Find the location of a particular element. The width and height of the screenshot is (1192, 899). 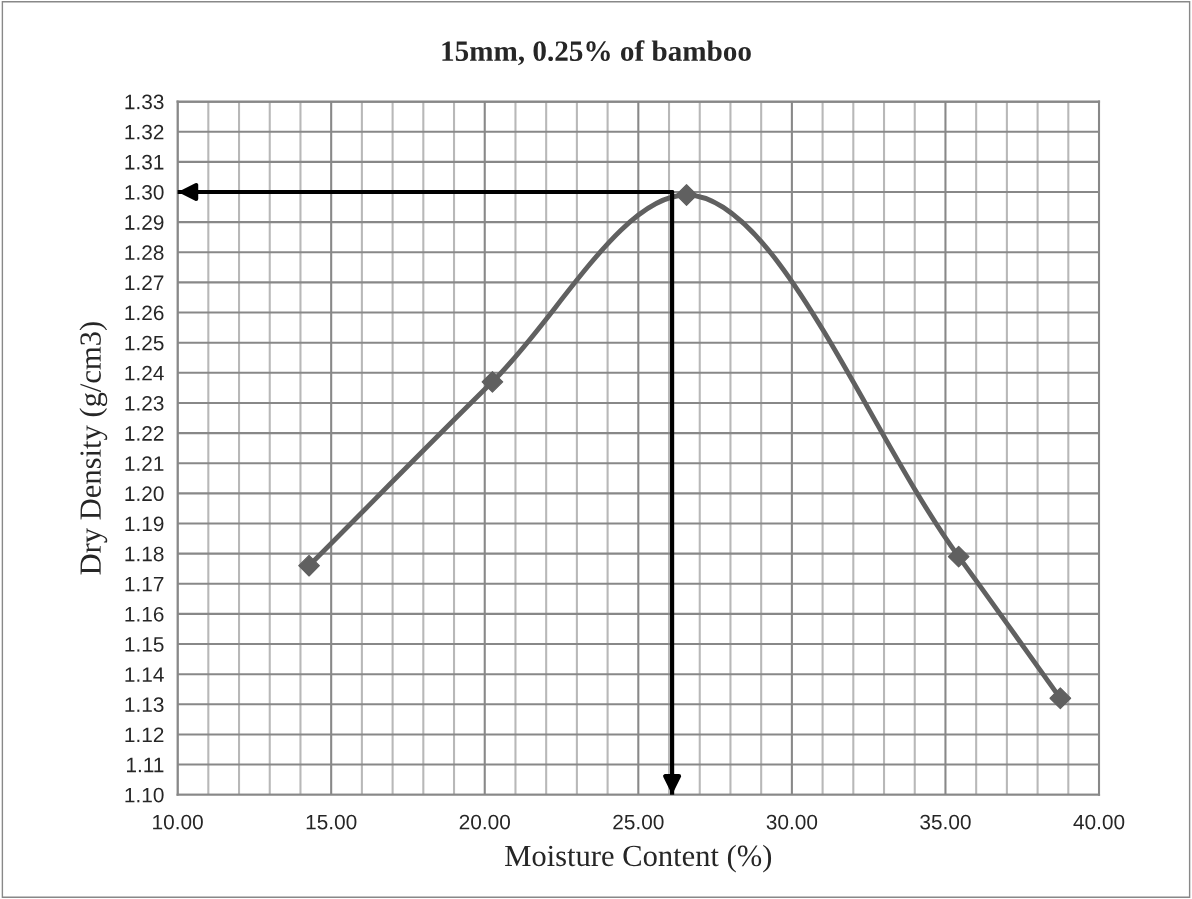

chart-title: 15mm, 0.25% of bamboo is located at coordinates (596, 53).